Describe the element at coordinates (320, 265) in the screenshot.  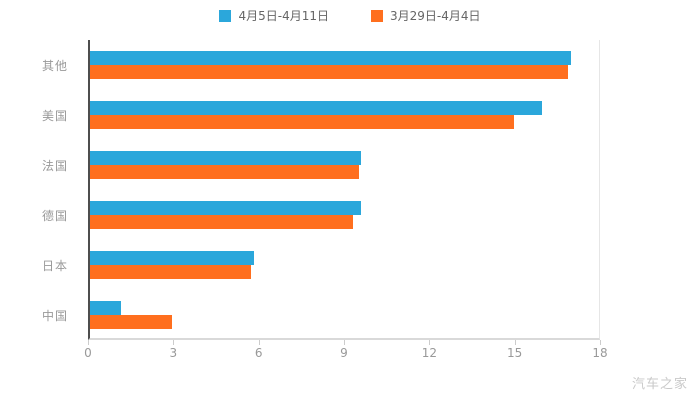
I see `chart-row: 日本` at that location.